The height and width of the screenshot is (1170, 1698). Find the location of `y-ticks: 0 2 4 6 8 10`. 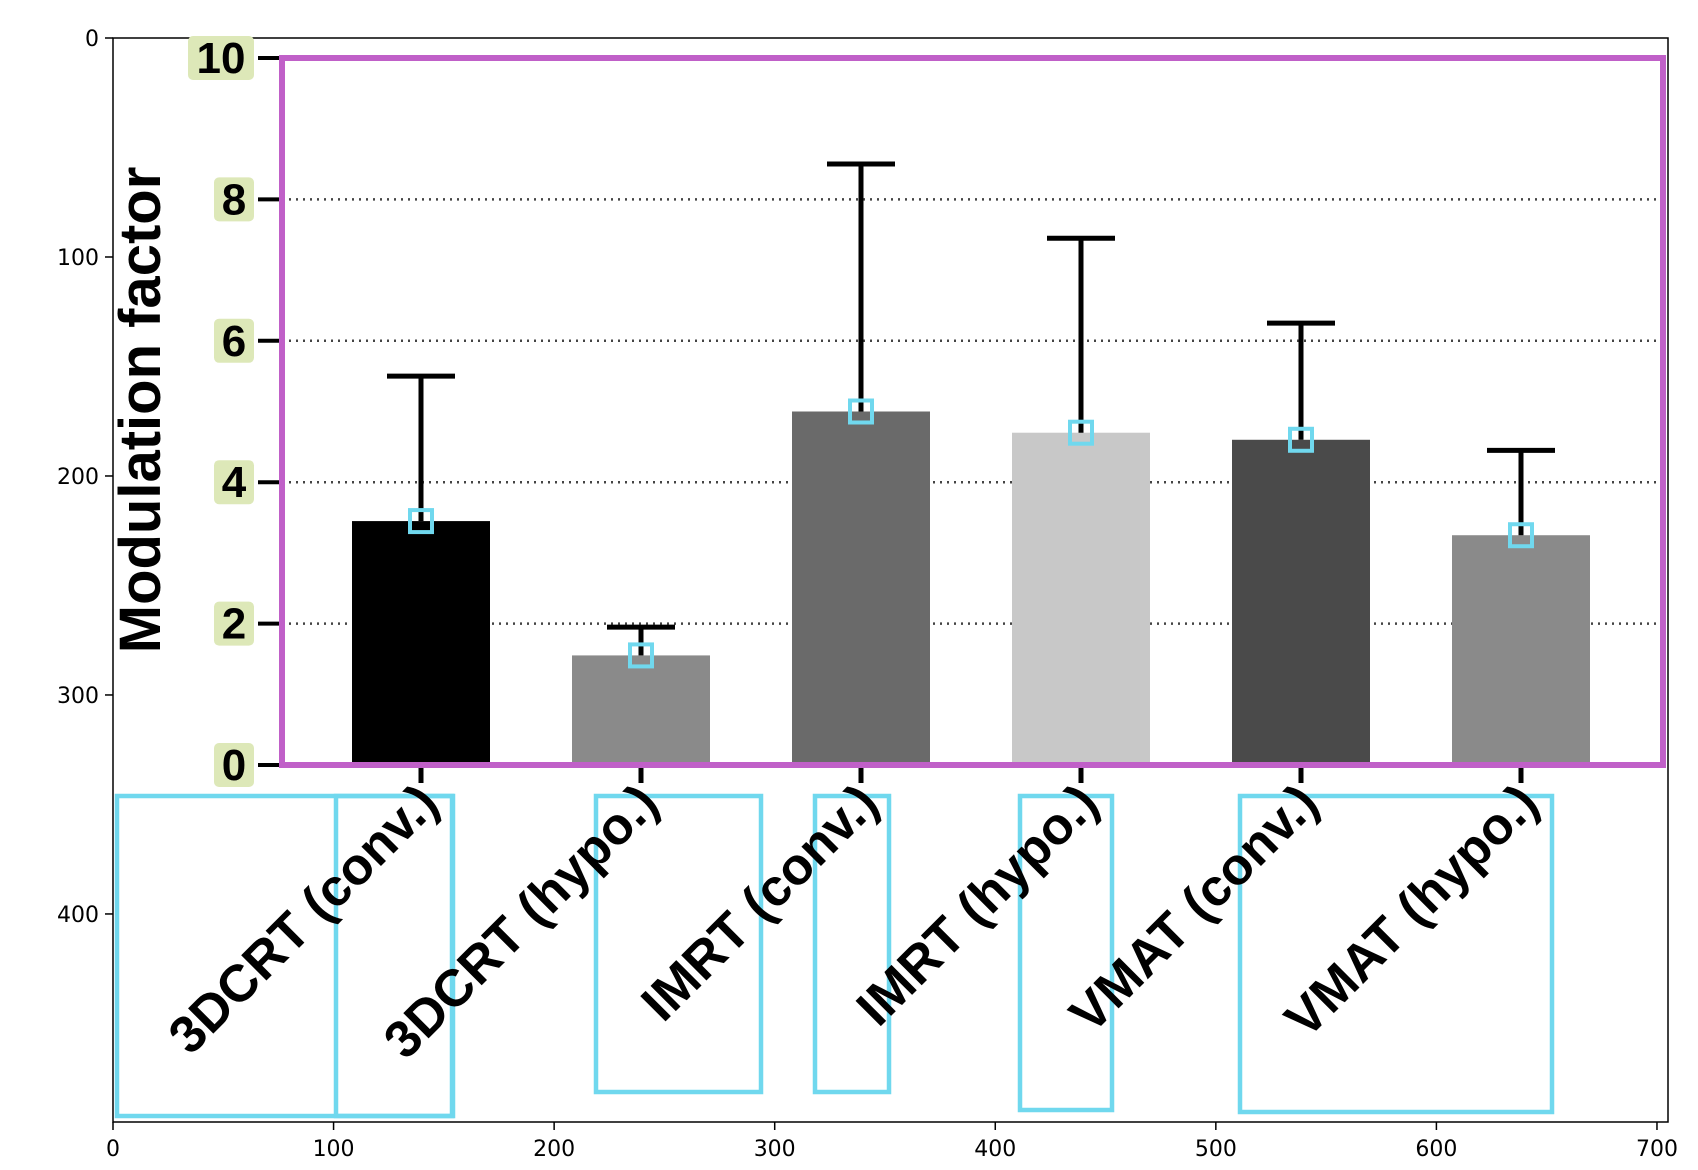

y-ticks: 0 2 4 6 8 10 is located at coordinates (235, 412).